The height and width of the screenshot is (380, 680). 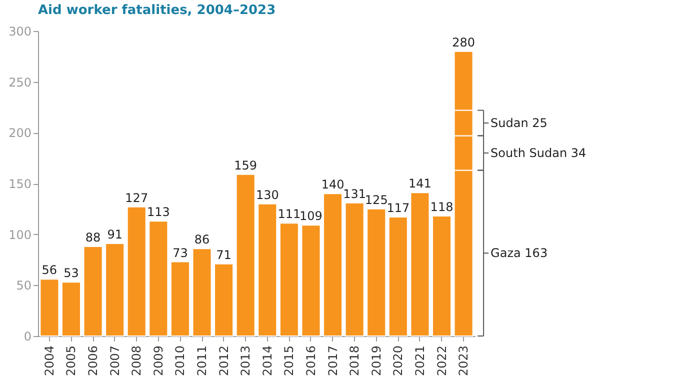 I want to click on text: South Sudan 34, so click(x=538, y=153).